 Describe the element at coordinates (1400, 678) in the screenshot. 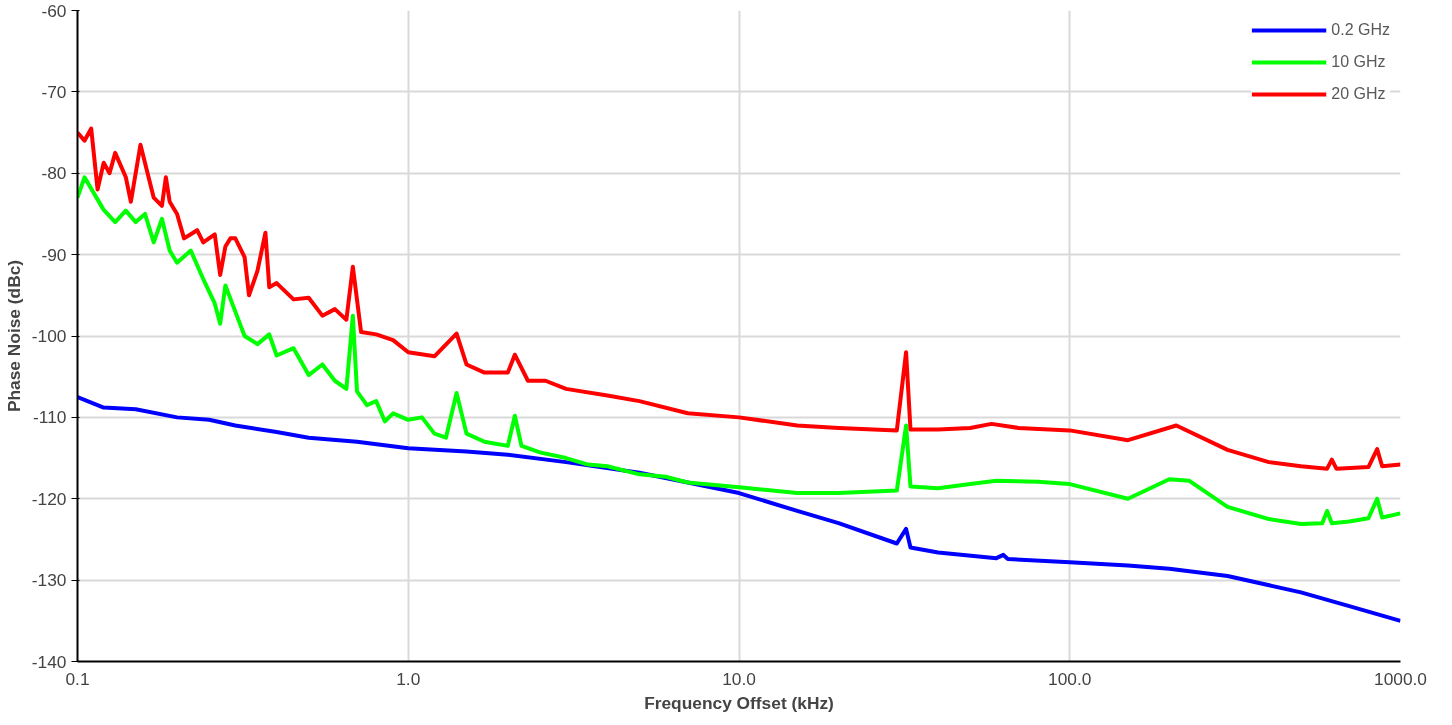

I see `x-tick-label: 1000.0` at that location.